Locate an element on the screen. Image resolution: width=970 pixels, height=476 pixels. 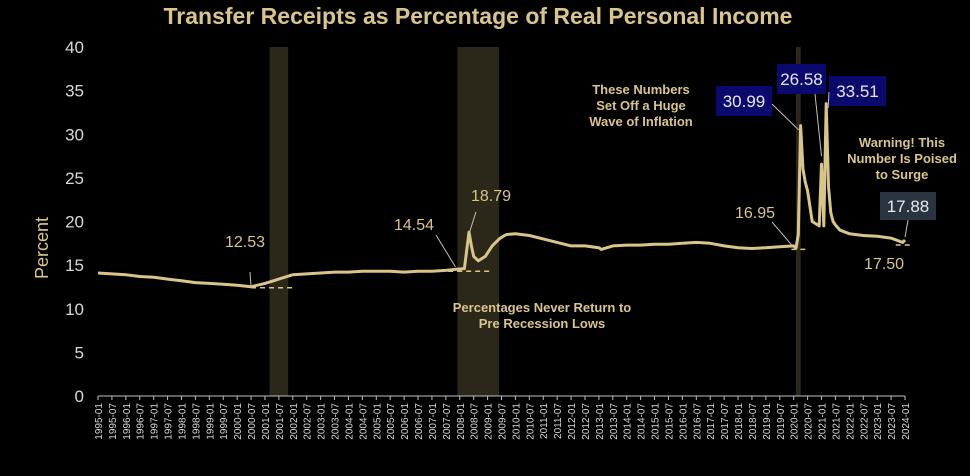
y-tick-label: 15 is located at coordinates (74, 265).